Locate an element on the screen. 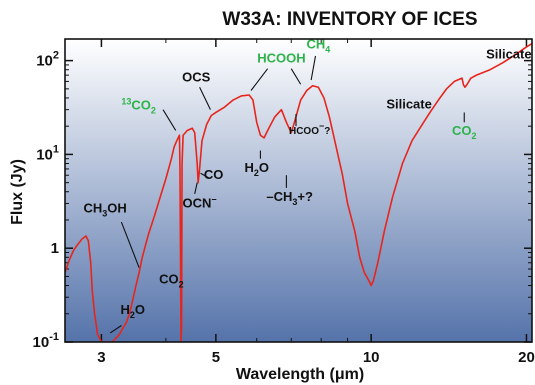 Image resolution: width=535 pixels, height=385 pixels. y-tick-labels: 10⁻¹ 1 10¹ 10² is located at coordinates (46, 200).